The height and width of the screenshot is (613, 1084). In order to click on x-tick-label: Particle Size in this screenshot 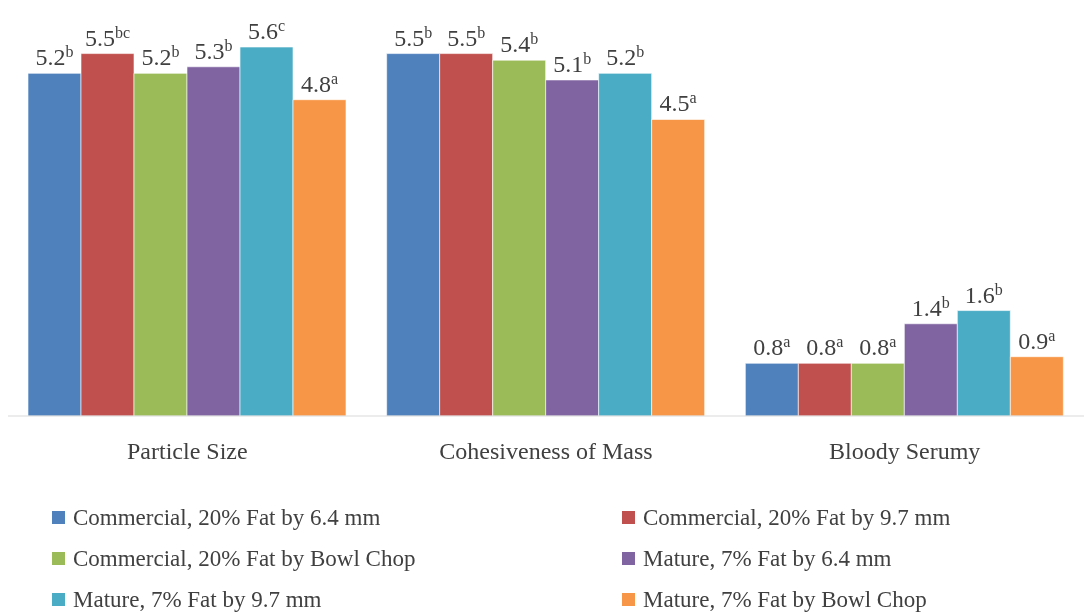, I will do `click(187, 451)`.